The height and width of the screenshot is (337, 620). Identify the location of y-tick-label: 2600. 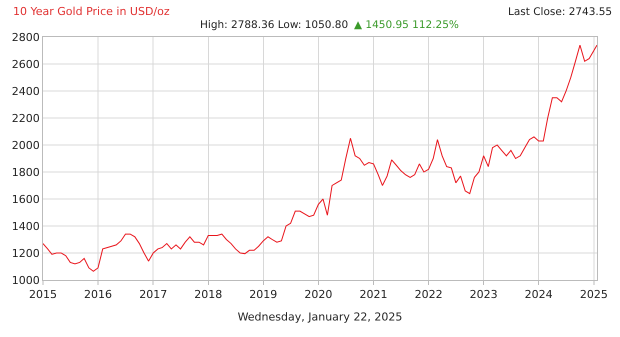
(26, 64).